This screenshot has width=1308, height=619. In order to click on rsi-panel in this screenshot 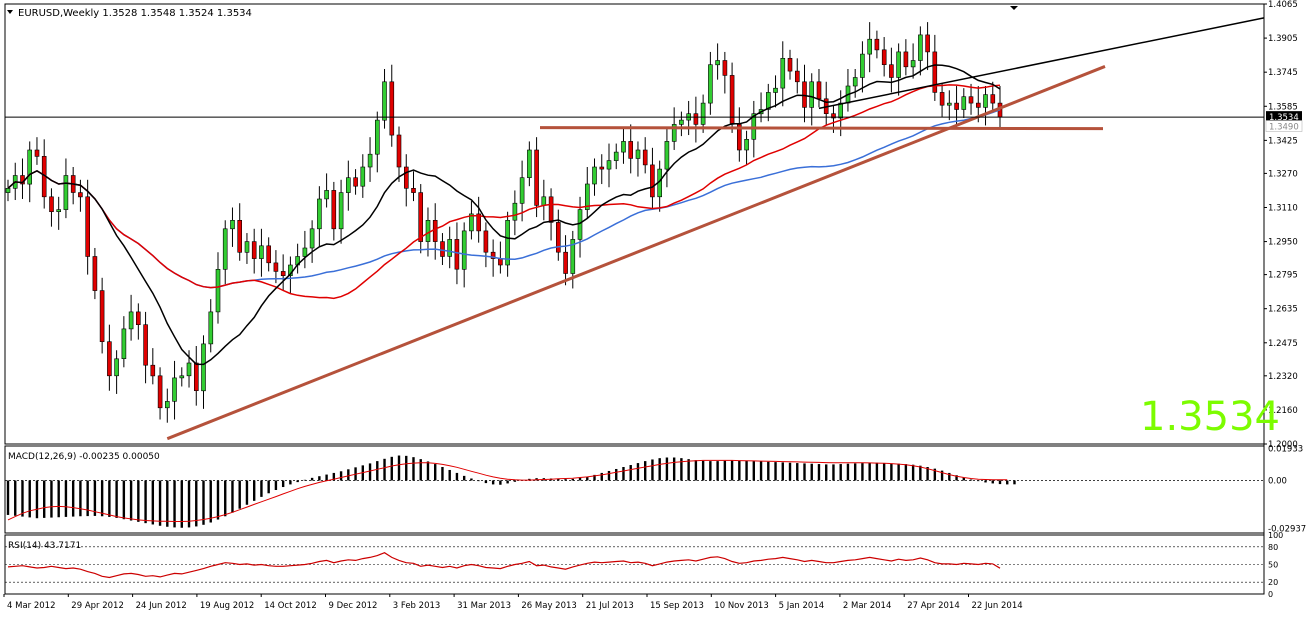, I will do `click(634, 564)`.